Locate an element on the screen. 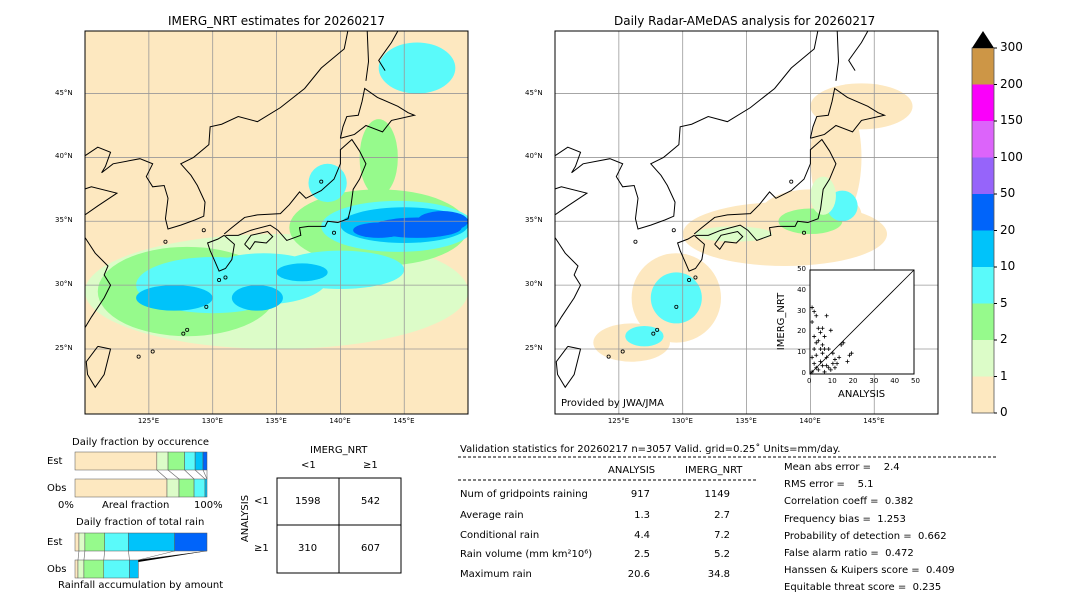  stats-score: Probability of detection = 0.662 is located at coordinates (865, 536).